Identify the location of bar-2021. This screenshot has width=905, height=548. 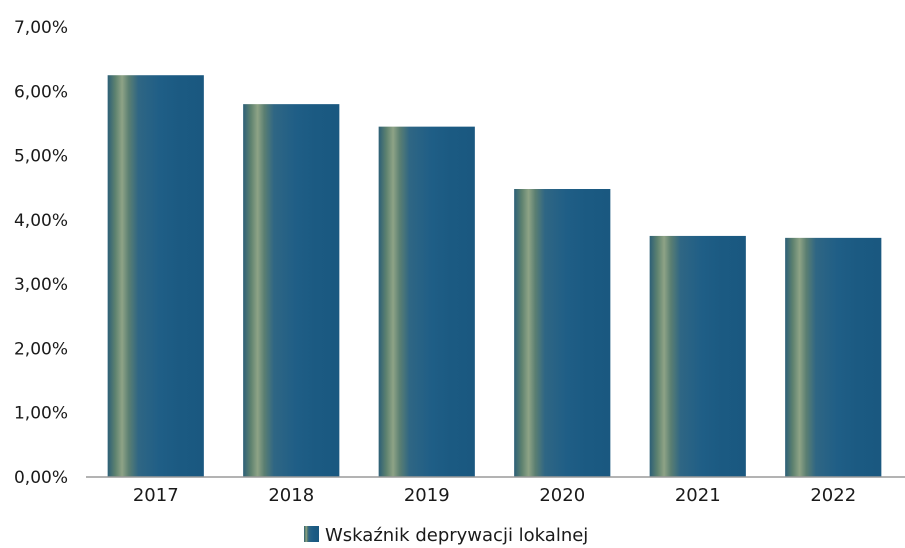
(697, 356).